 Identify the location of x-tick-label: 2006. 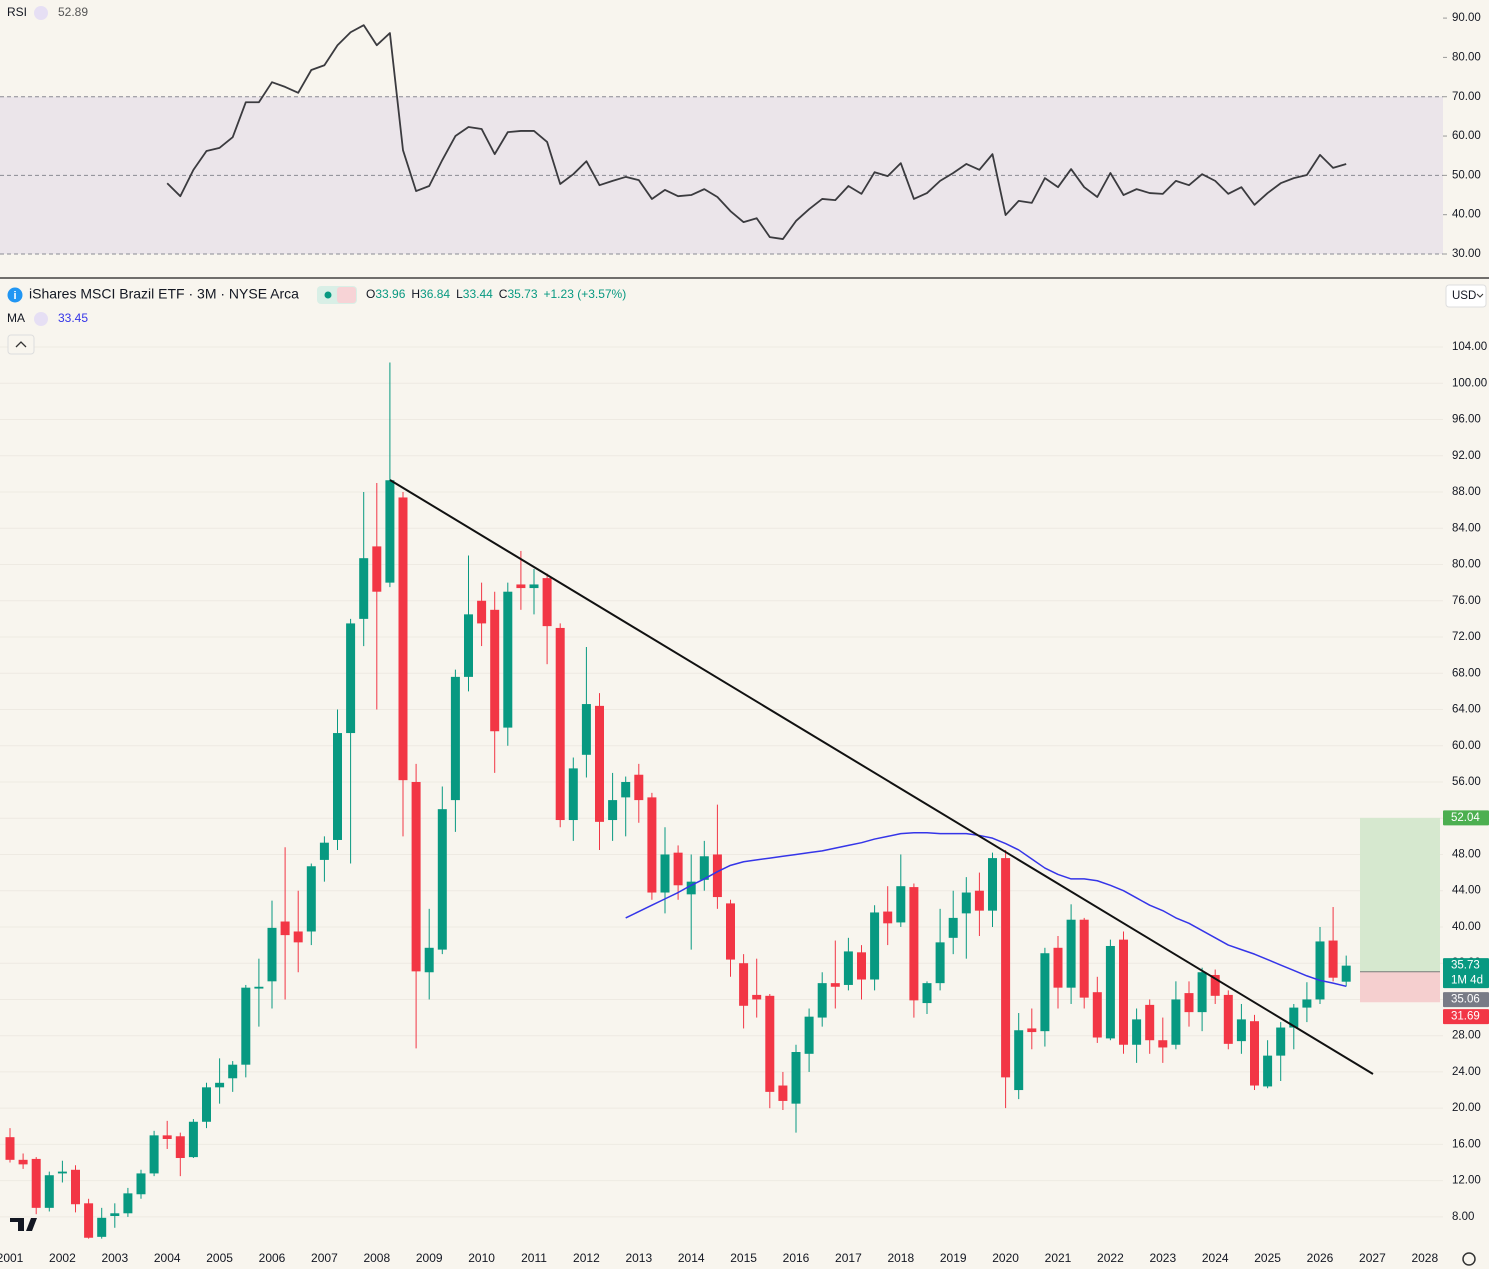
(272, 1258).